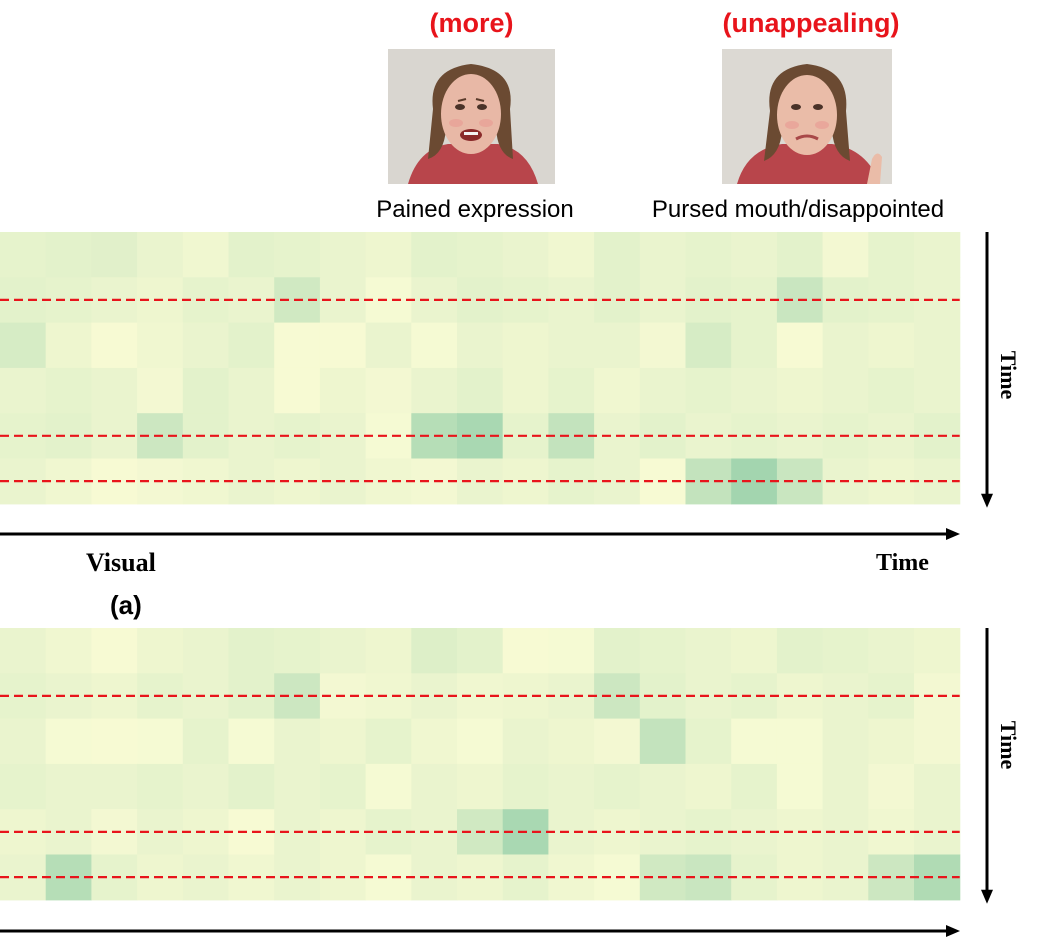  I want to click on panel-label-a: (a), so click(126, 605).